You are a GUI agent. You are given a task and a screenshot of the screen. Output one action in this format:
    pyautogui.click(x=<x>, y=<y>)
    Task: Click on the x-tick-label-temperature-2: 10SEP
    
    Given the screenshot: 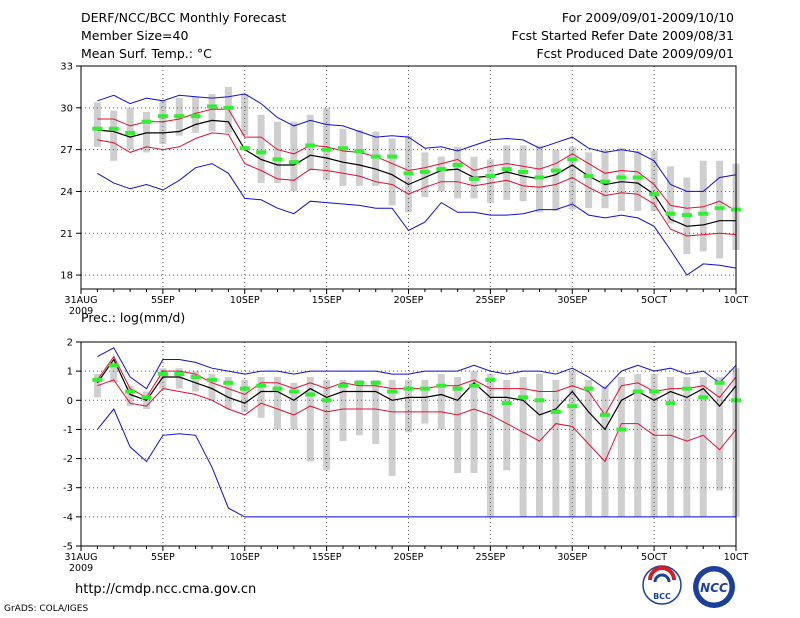 What is the action you would take?
    pyautogui.click(x=245, y=300)
    